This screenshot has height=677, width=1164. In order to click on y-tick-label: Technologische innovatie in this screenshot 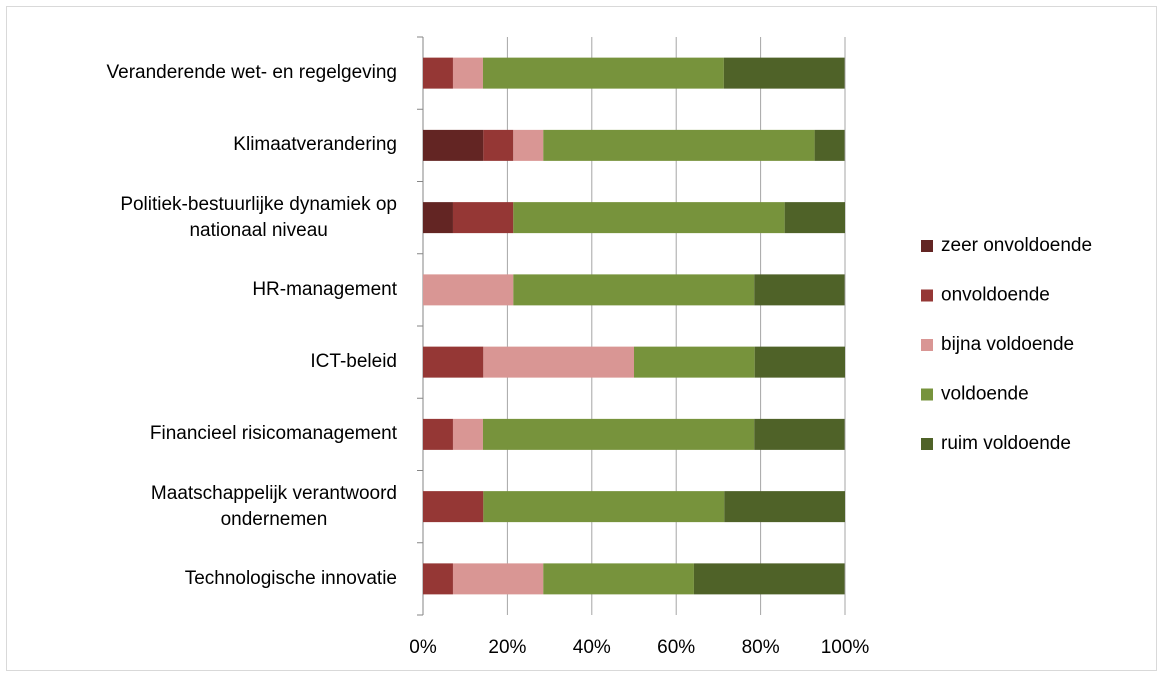, I will do `click(290, 578)`.